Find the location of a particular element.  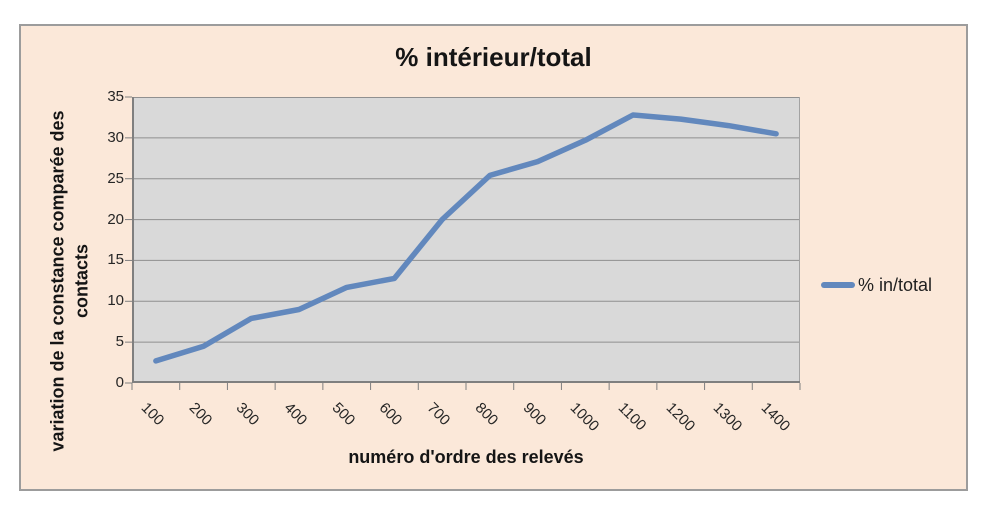

chart-title: % intérieur/total is located at coordinates (493, 57).